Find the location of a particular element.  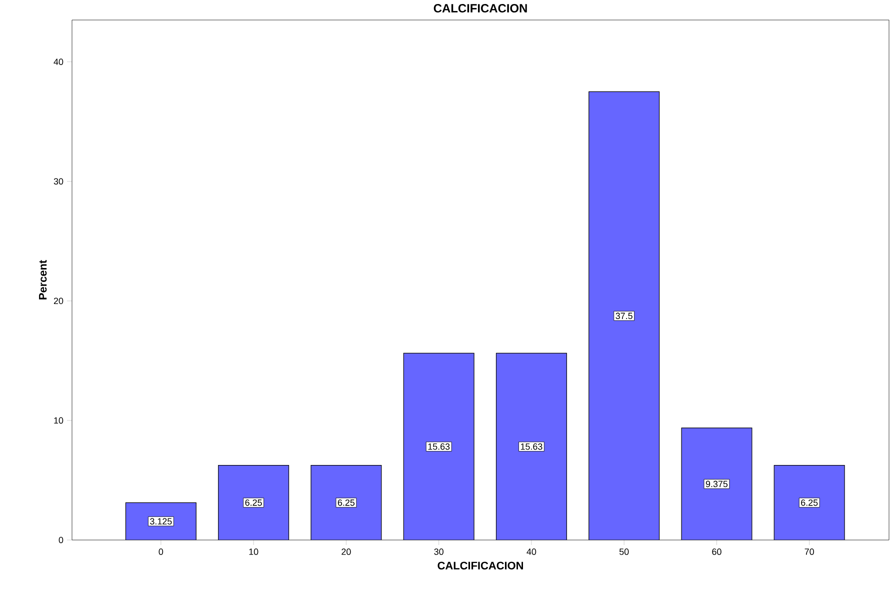

data-label: 37.5 is located at coordinates (624, 316).